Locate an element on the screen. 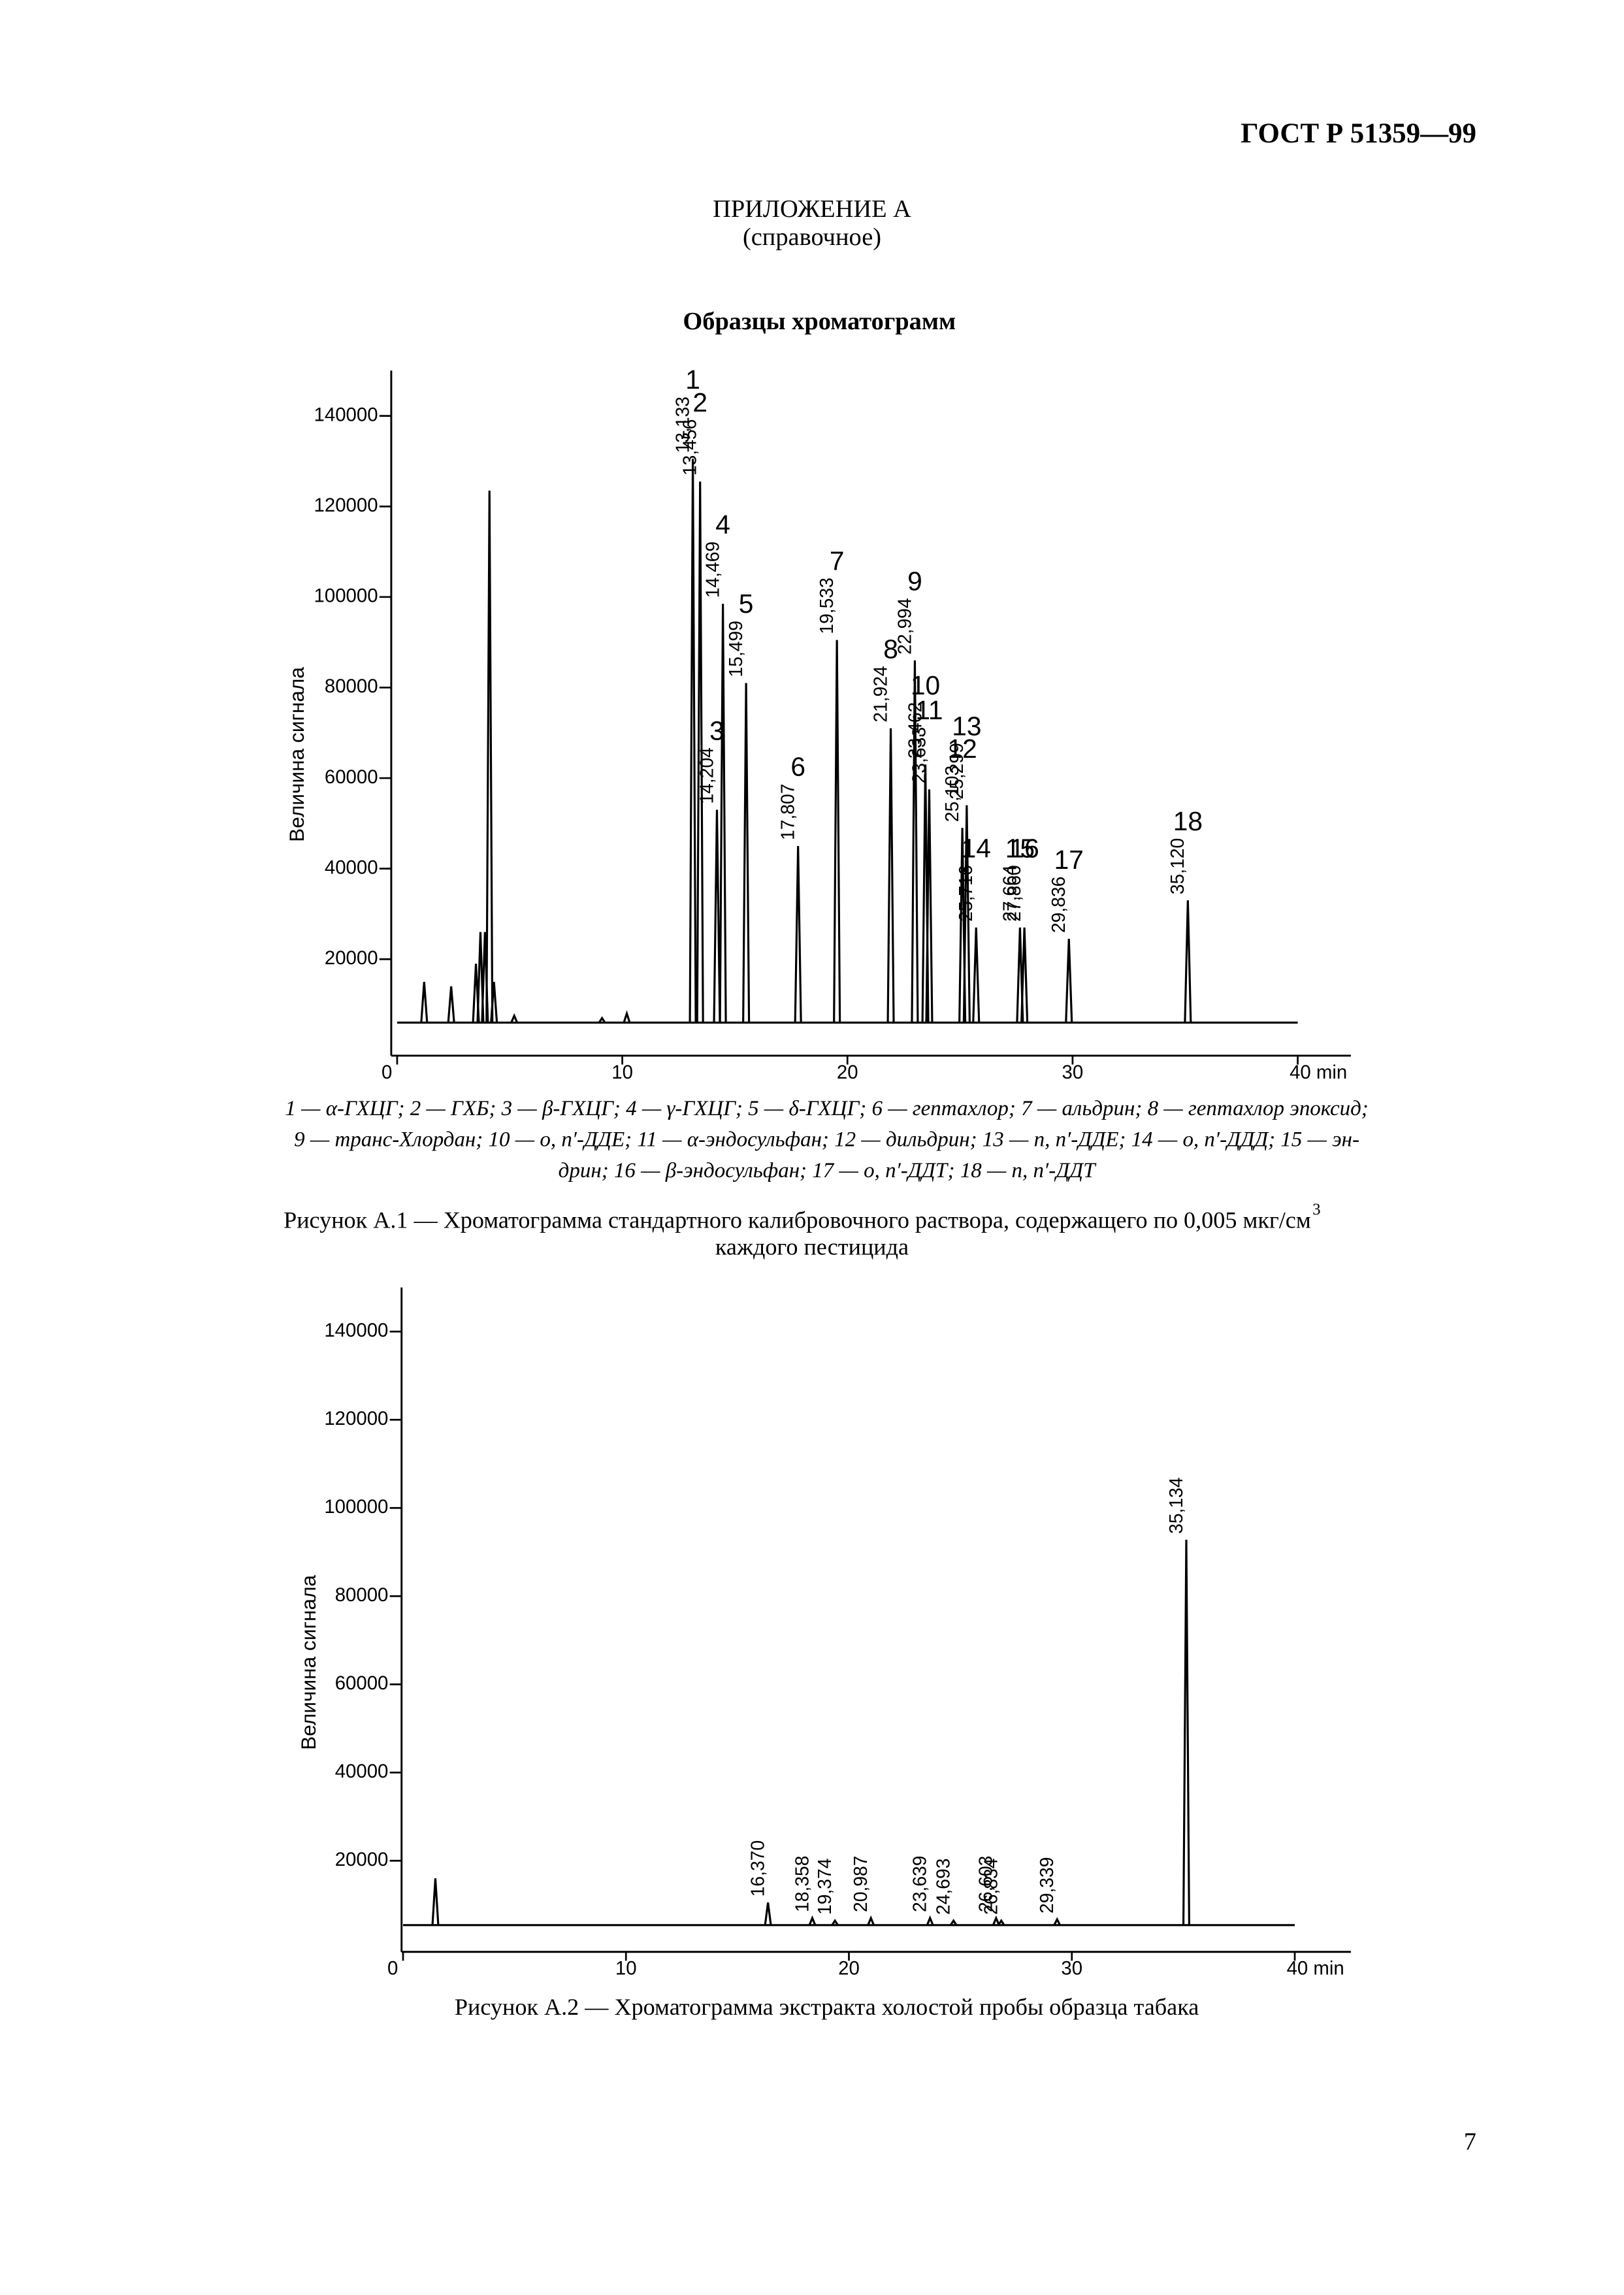 The width and height of the screenshot is (1624, 2295). peak-number: 3 is located at coordinates (716, 730).